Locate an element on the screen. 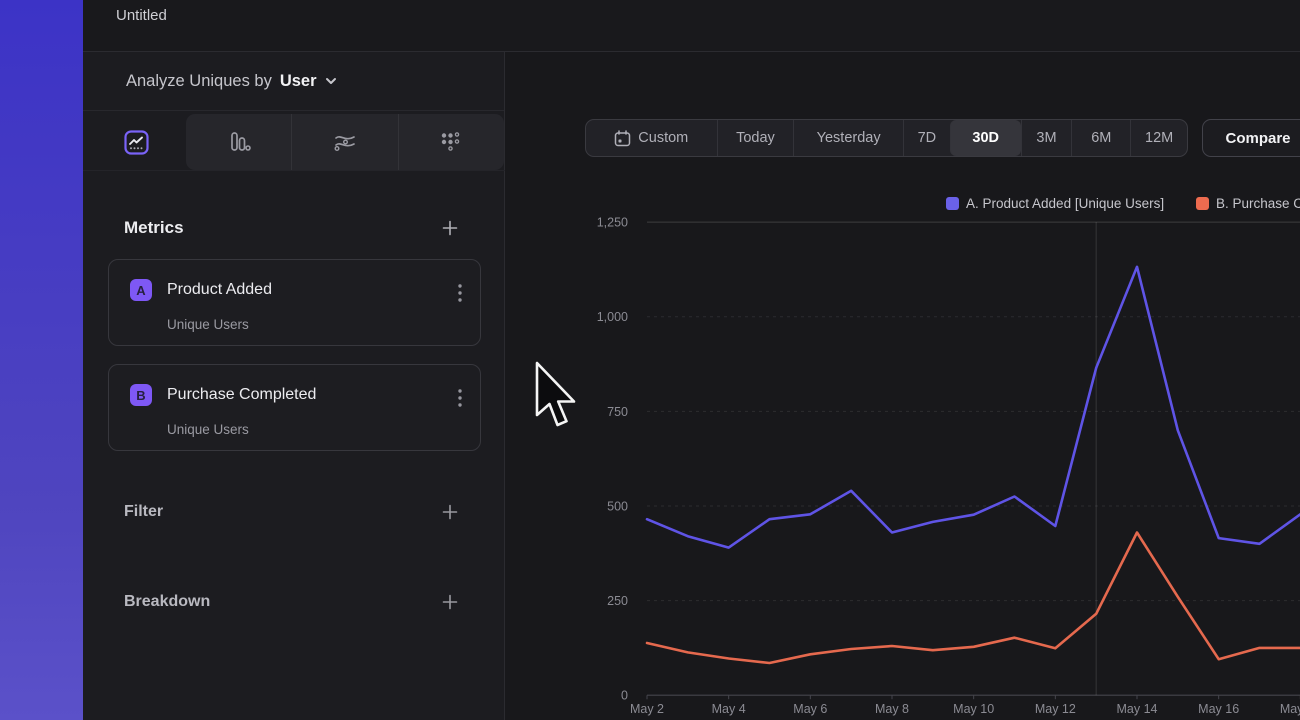 This screenshot has width=1300, height=720. metric-title: Purchase Completed is located at coordinates (242, 394).